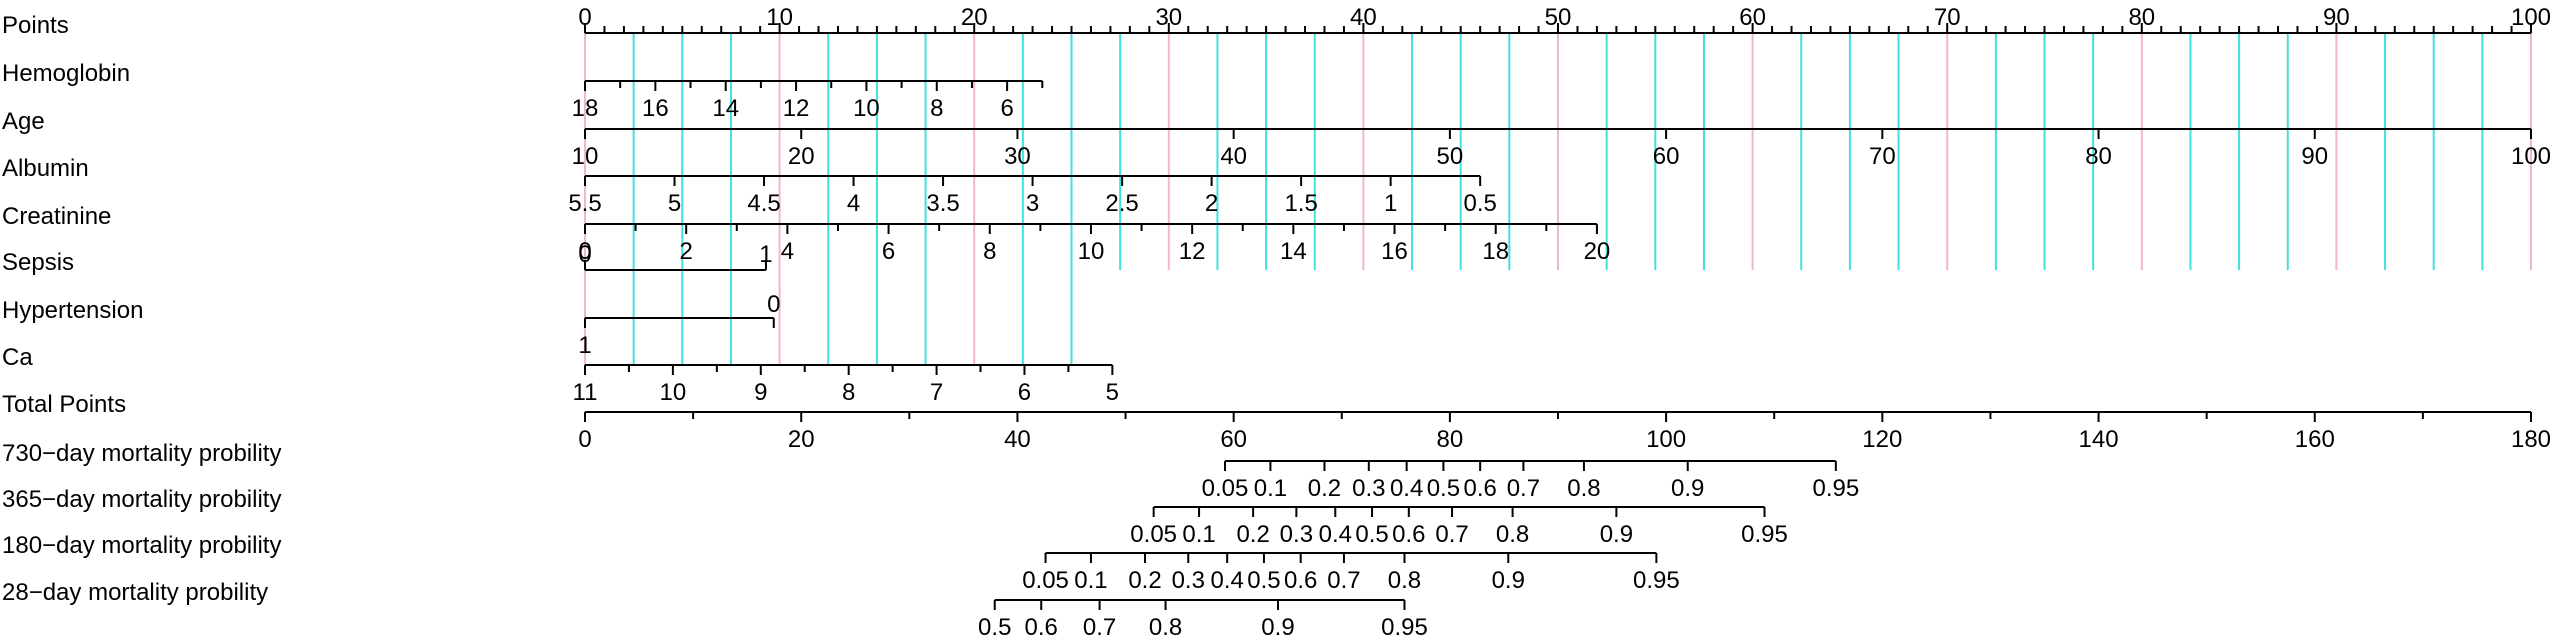  Describe the element at coordinates (801, 439) in the screenshot. I see `tick-label-total-points-1: 20` at that location.